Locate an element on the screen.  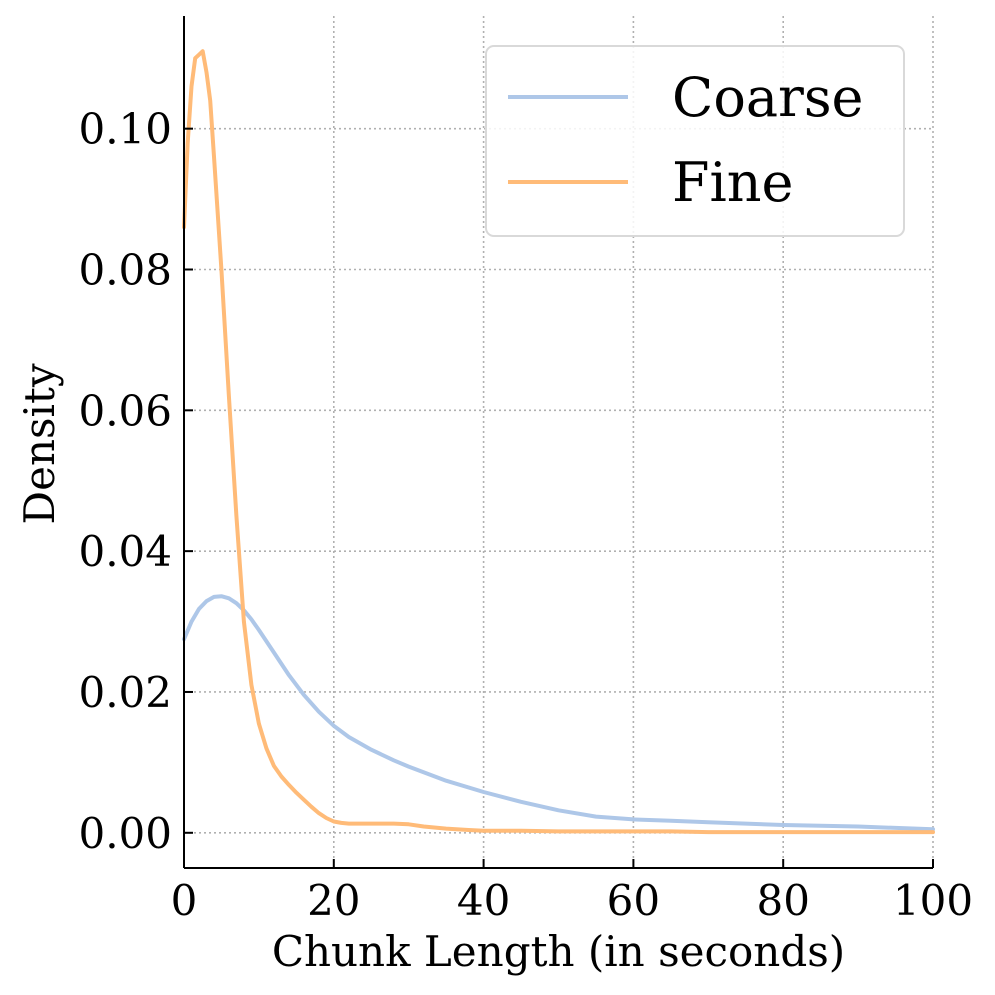
y-ticks: 0.00 0.02 0.04 0.06 0.08 0.10 is located at coordinates (135, 481).